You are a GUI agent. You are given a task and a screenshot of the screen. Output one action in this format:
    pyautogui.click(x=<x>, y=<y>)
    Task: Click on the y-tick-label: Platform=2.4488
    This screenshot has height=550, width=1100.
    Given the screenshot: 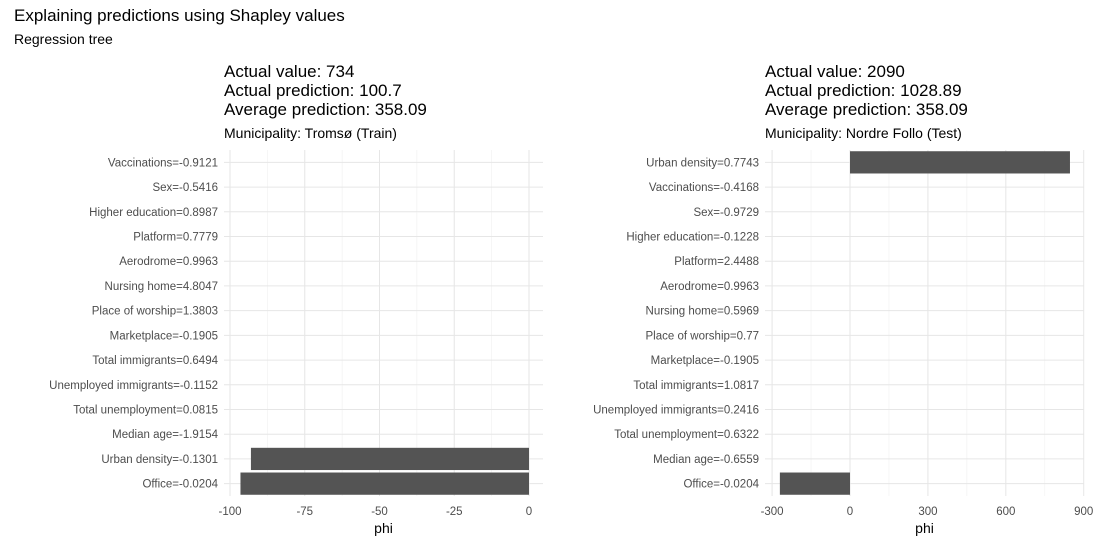 What is the action you would take?
    pyautogui.click(x=716, y=262)
    